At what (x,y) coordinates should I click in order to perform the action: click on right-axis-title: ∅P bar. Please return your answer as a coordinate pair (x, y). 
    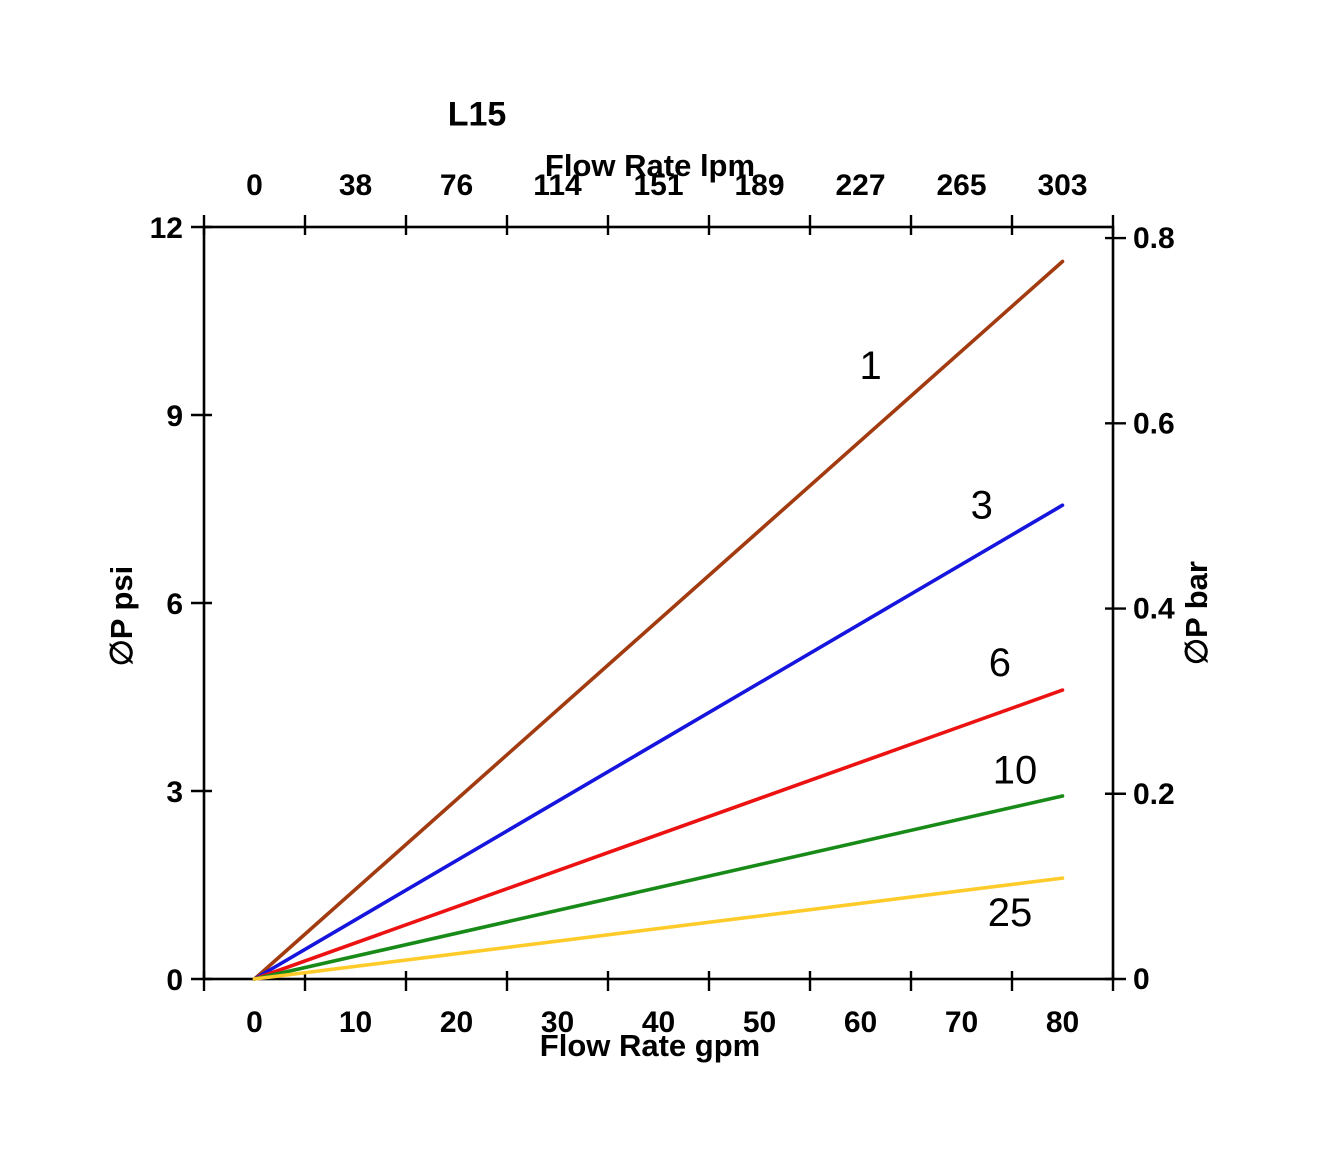
    Looking at the image, I should click on (1196, 613).